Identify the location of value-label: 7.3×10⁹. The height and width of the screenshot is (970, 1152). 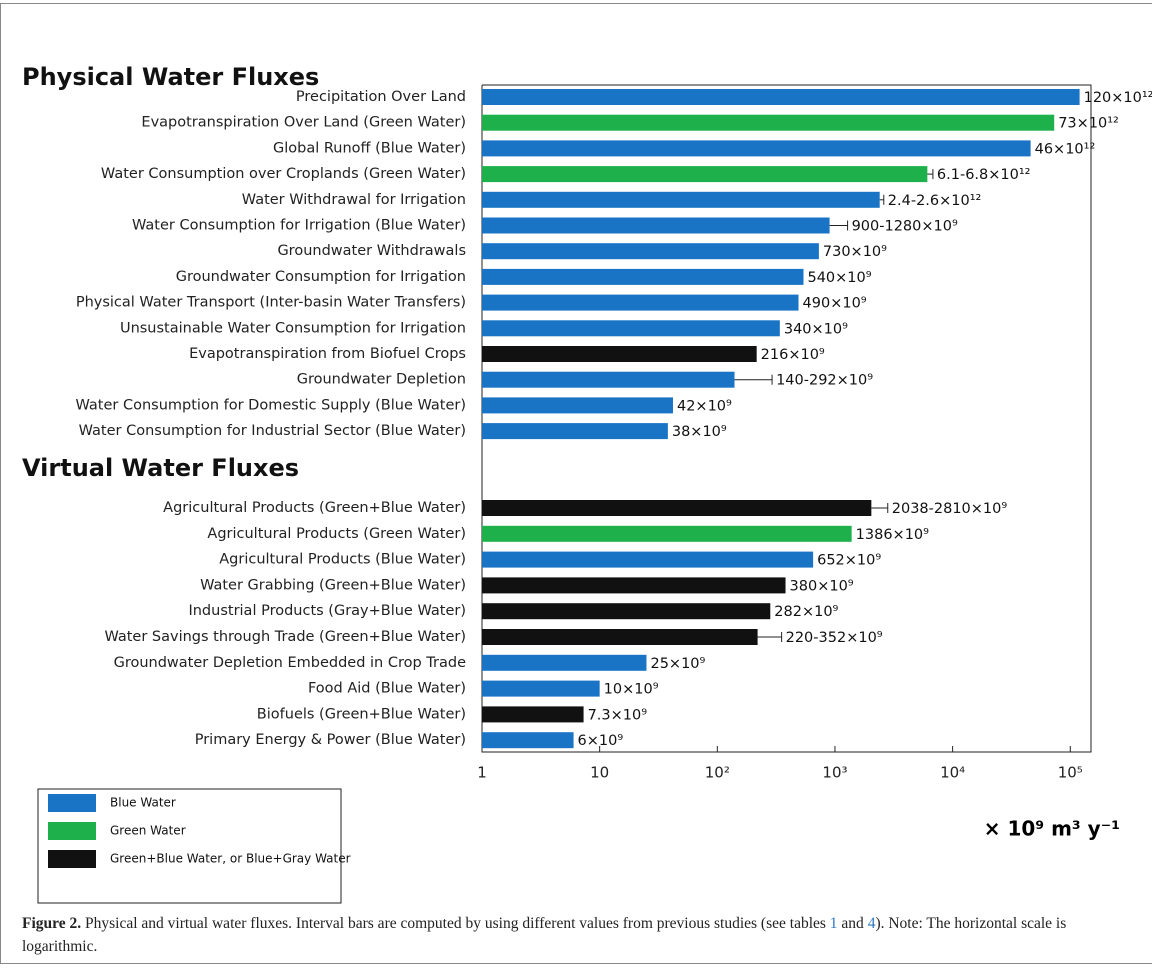
(618, 715).